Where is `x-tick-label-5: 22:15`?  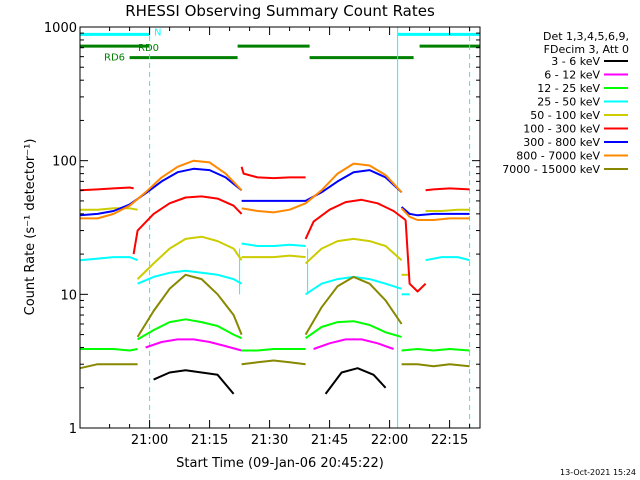 x-tick-label-5: 22:15 is located at coordinates (449, 440).